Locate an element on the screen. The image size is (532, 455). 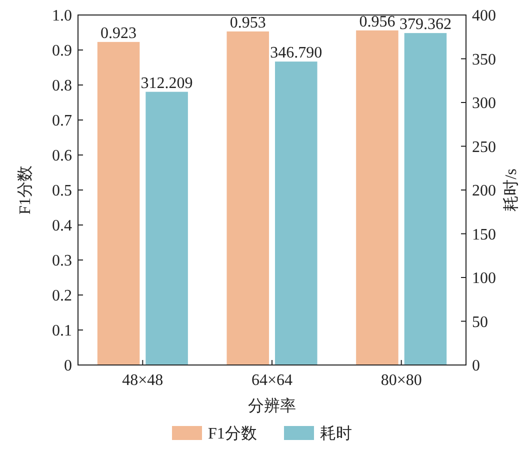
legend-label: 耗时 is located at coordinates (336, 433).